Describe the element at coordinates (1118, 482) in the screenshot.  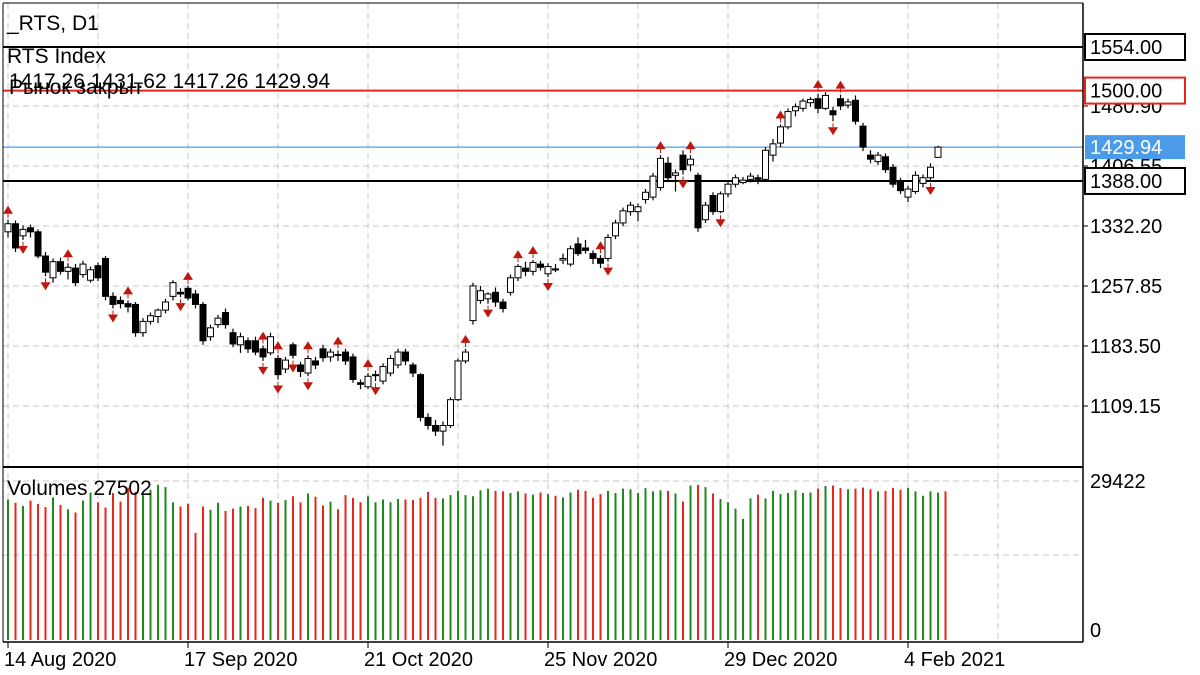
I see `volume-max-label: 29422` at that location.